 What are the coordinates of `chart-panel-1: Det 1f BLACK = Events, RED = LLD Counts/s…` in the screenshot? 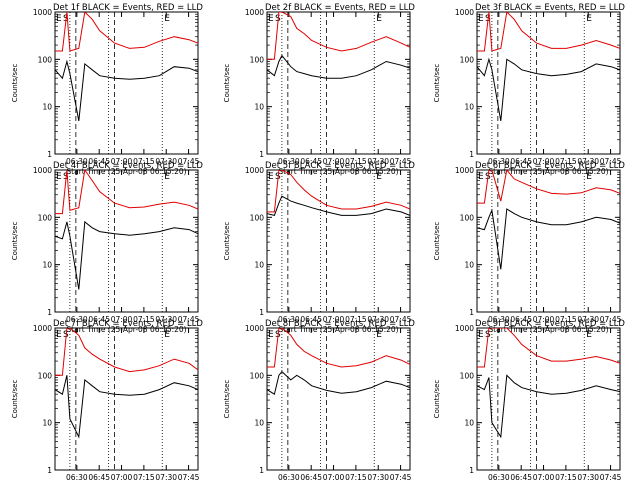 It's located at (107, 89).